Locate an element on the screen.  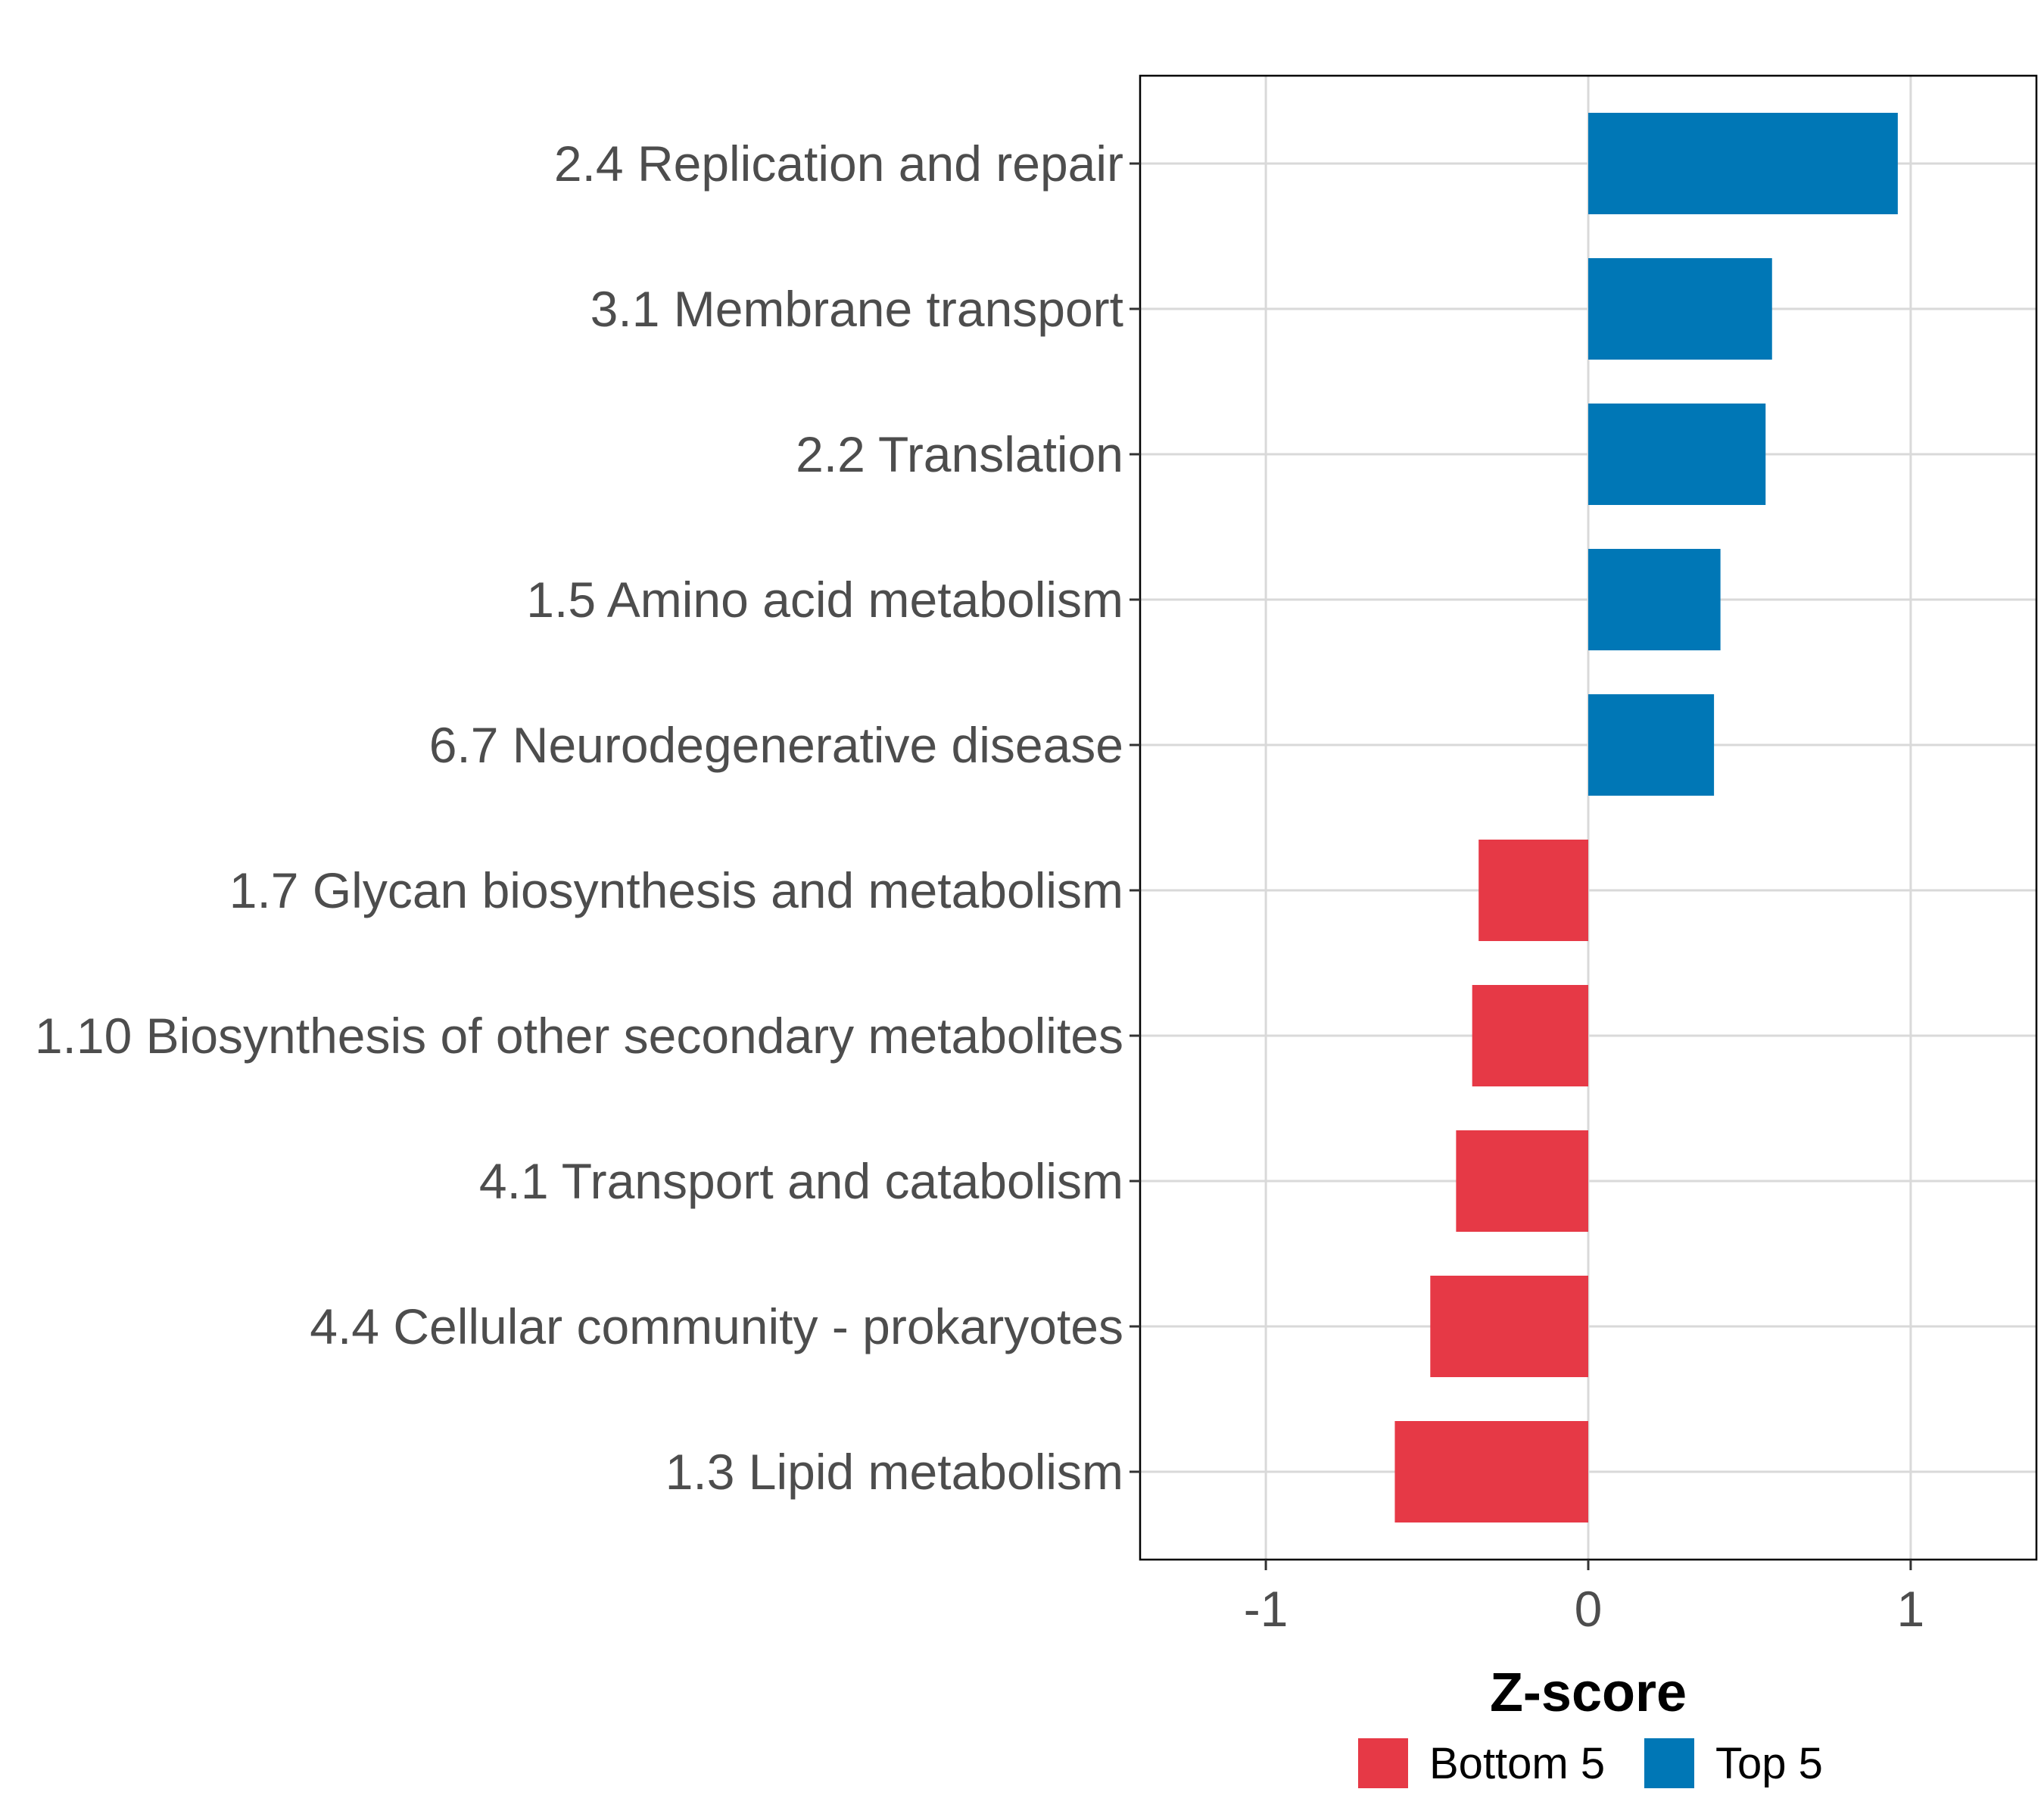
x-axis-title: Z-score is located at coordinates (1588, 1693).